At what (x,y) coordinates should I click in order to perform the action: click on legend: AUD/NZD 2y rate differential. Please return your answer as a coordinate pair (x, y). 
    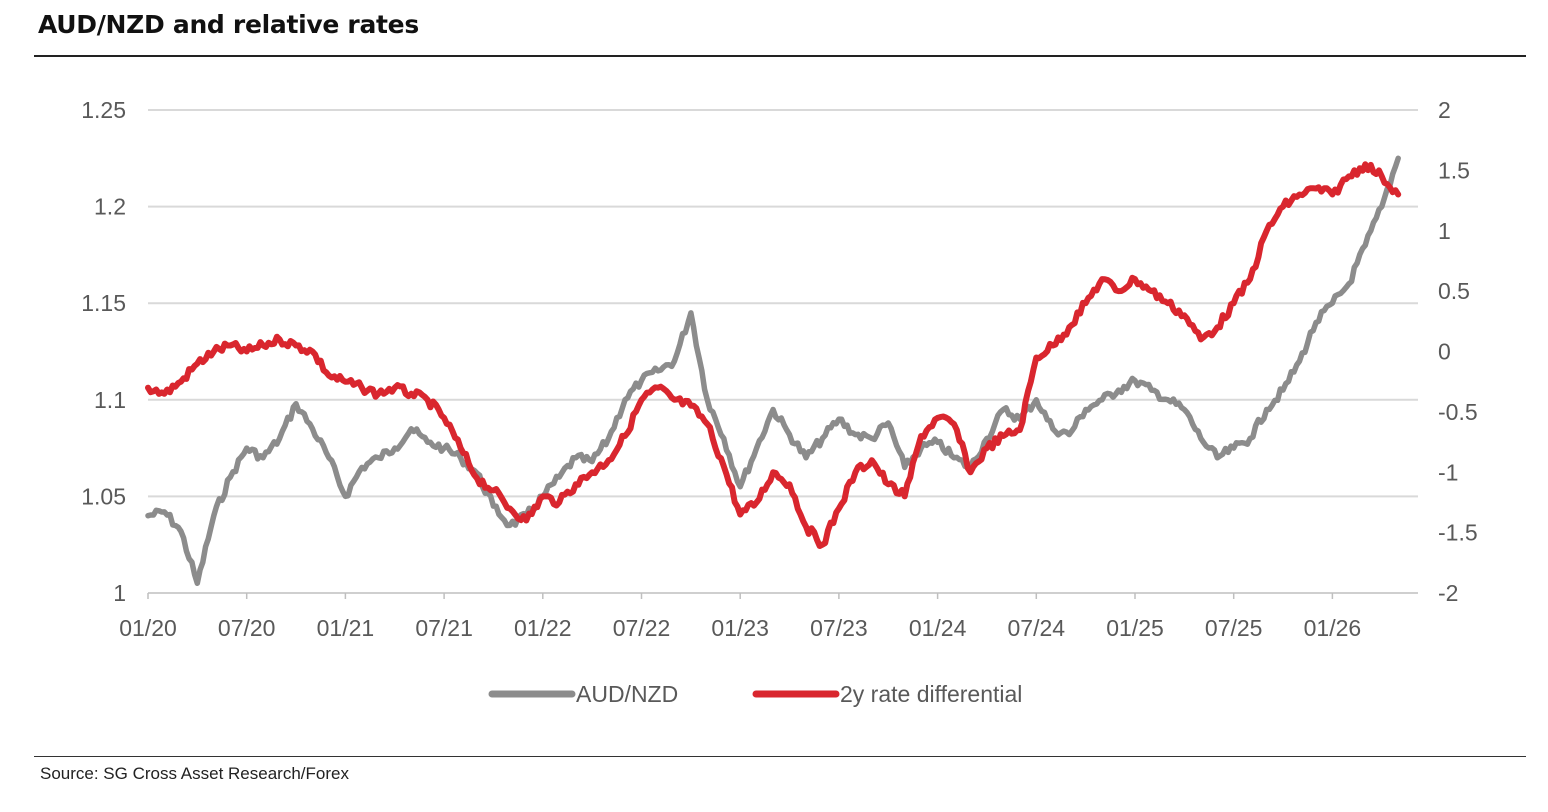
    Looking at the image, I should click on (755, 694).